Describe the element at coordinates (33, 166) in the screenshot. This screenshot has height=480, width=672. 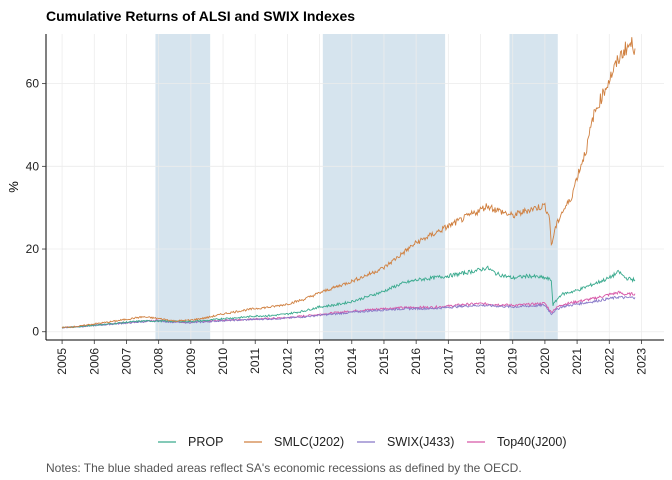
I see `y-tick-label-40: 40` at that location.